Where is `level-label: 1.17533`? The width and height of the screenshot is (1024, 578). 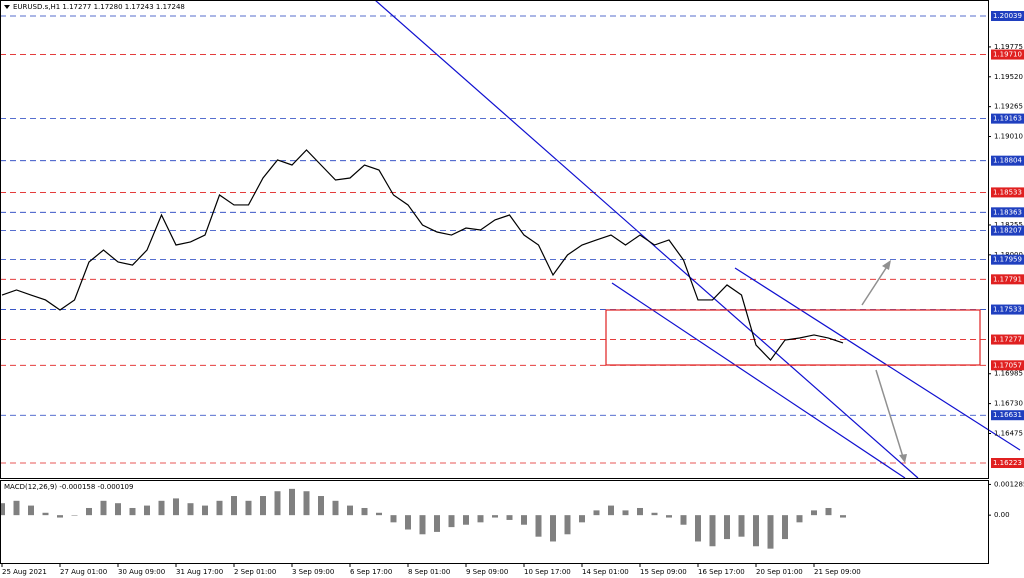
level-label: 1.17533 is located at coordinates (1007, 310).